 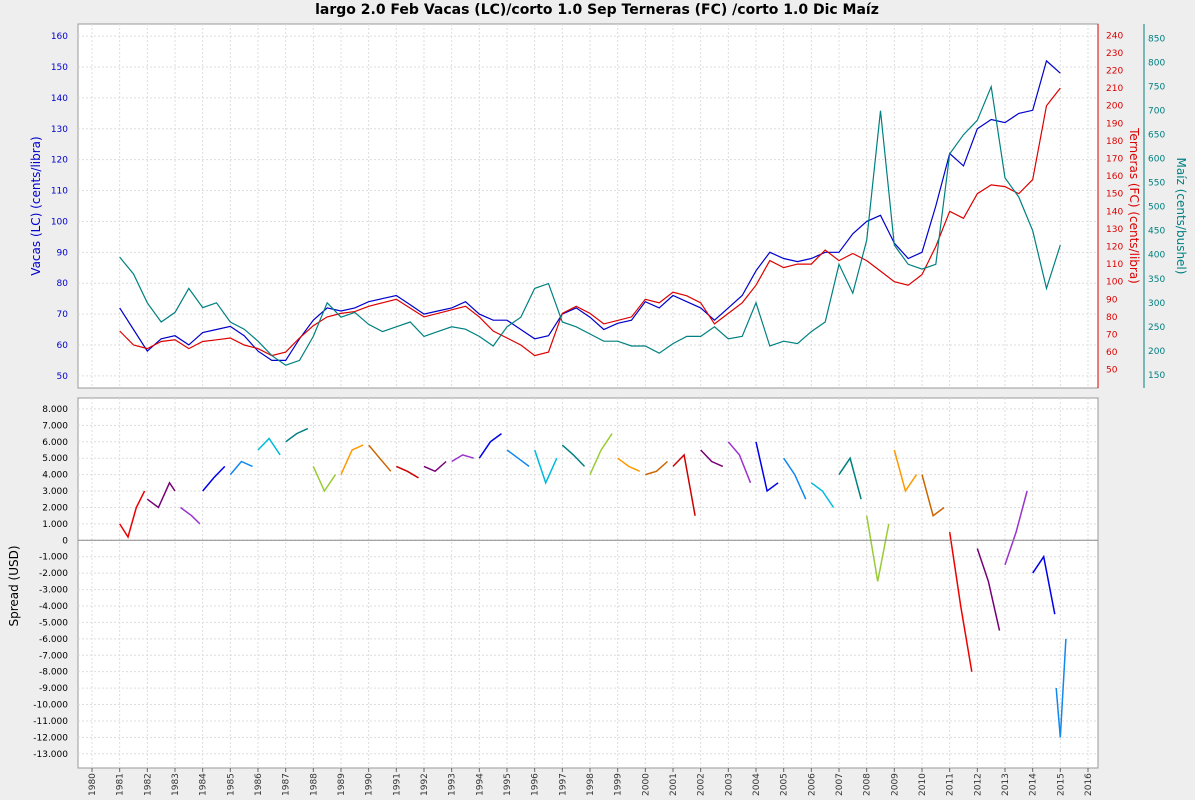 What do you see at coordinates (729, 784) in the screenshot?
I see `x-tick-label: 2003` at bounding box center [729, 784].